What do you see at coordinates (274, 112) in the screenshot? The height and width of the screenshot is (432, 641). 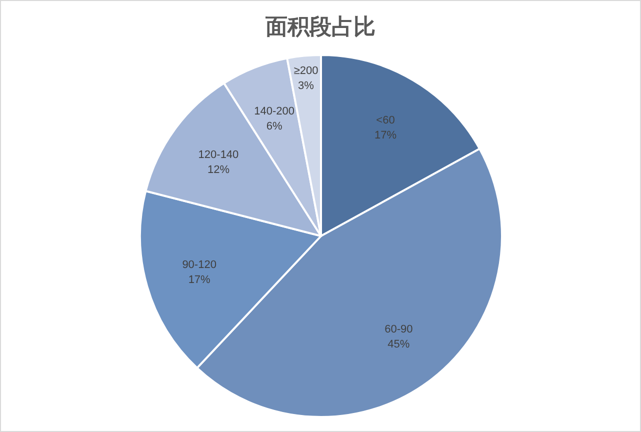 I see `slice-label: 140-200` at bounding box center [274, 112].